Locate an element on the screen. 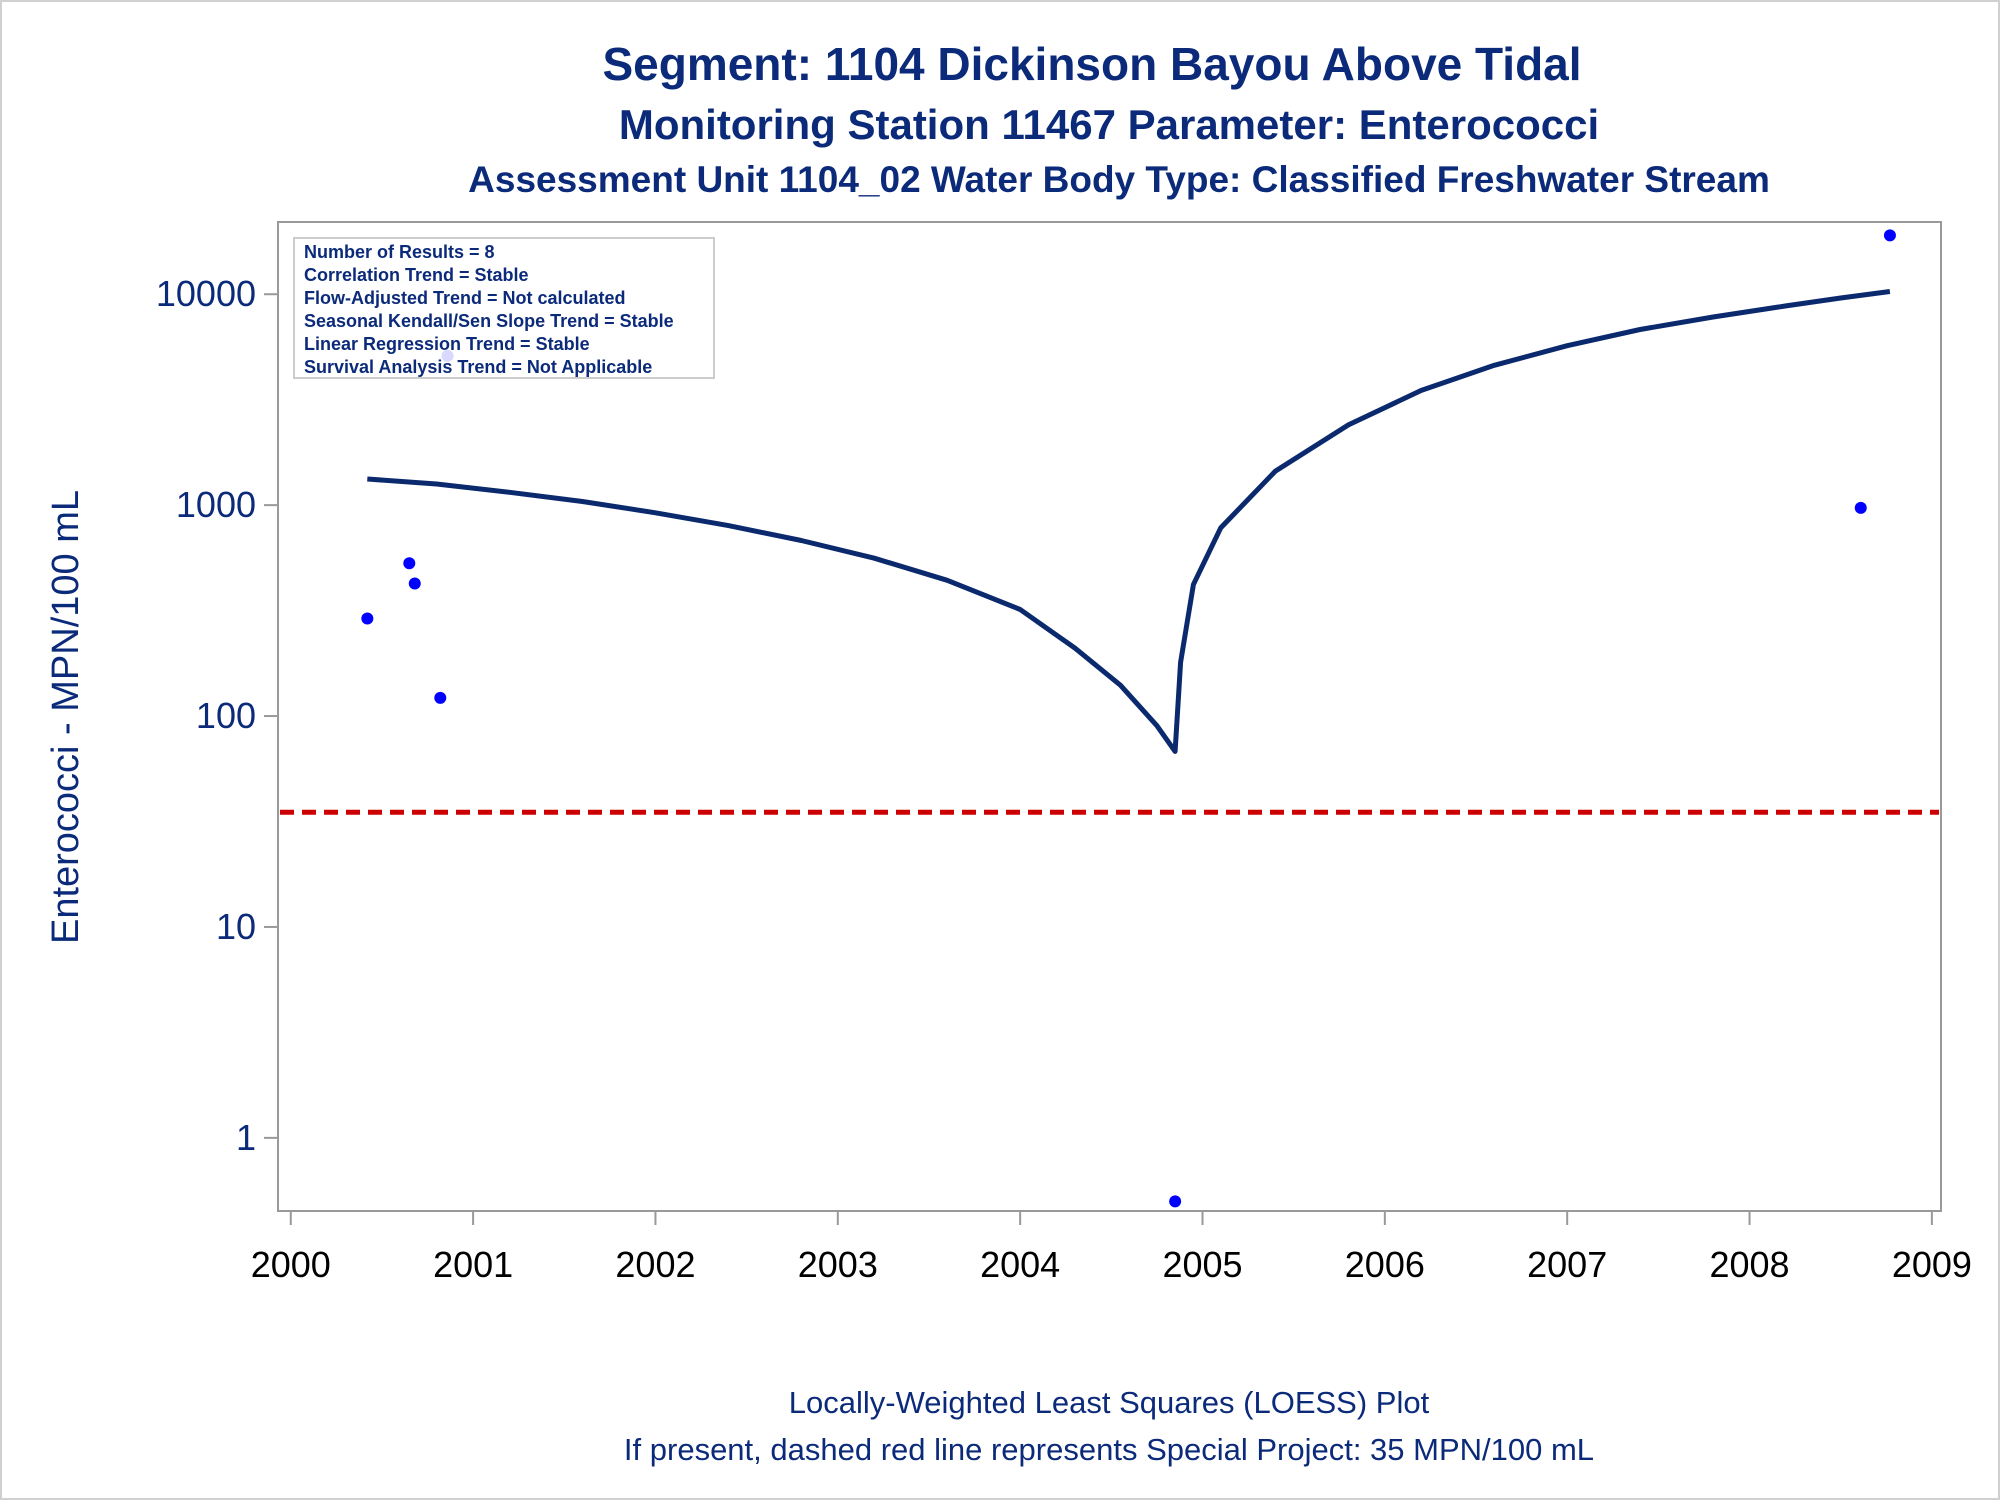  x-tick-label: 2007 is located at coordinates (1567, 1264).